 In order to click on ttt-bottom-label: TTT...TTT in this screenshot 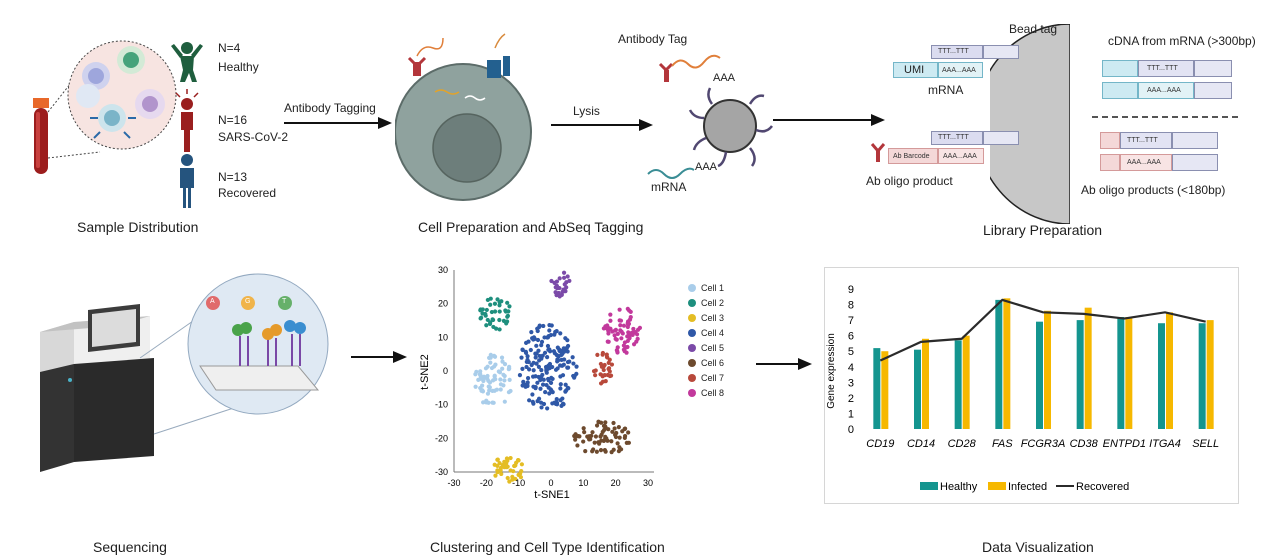, I will do `click(953, 137)`.